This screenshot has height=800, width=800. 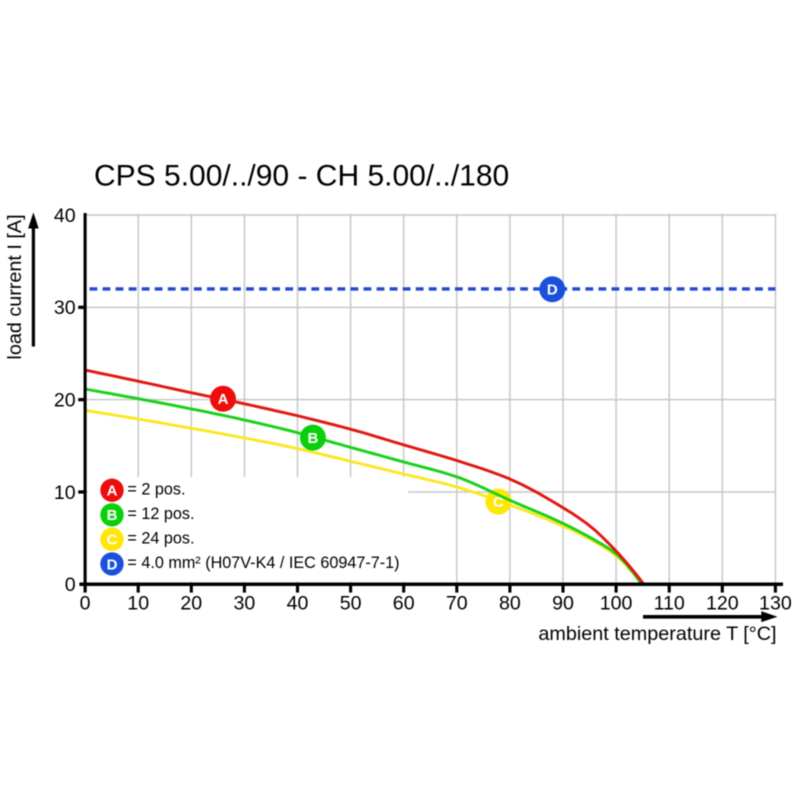 What do you see at coordinates (160, 539) in the screenshot?
I see `svg-text: = 24 pos.` at bounding box center [160, 539].